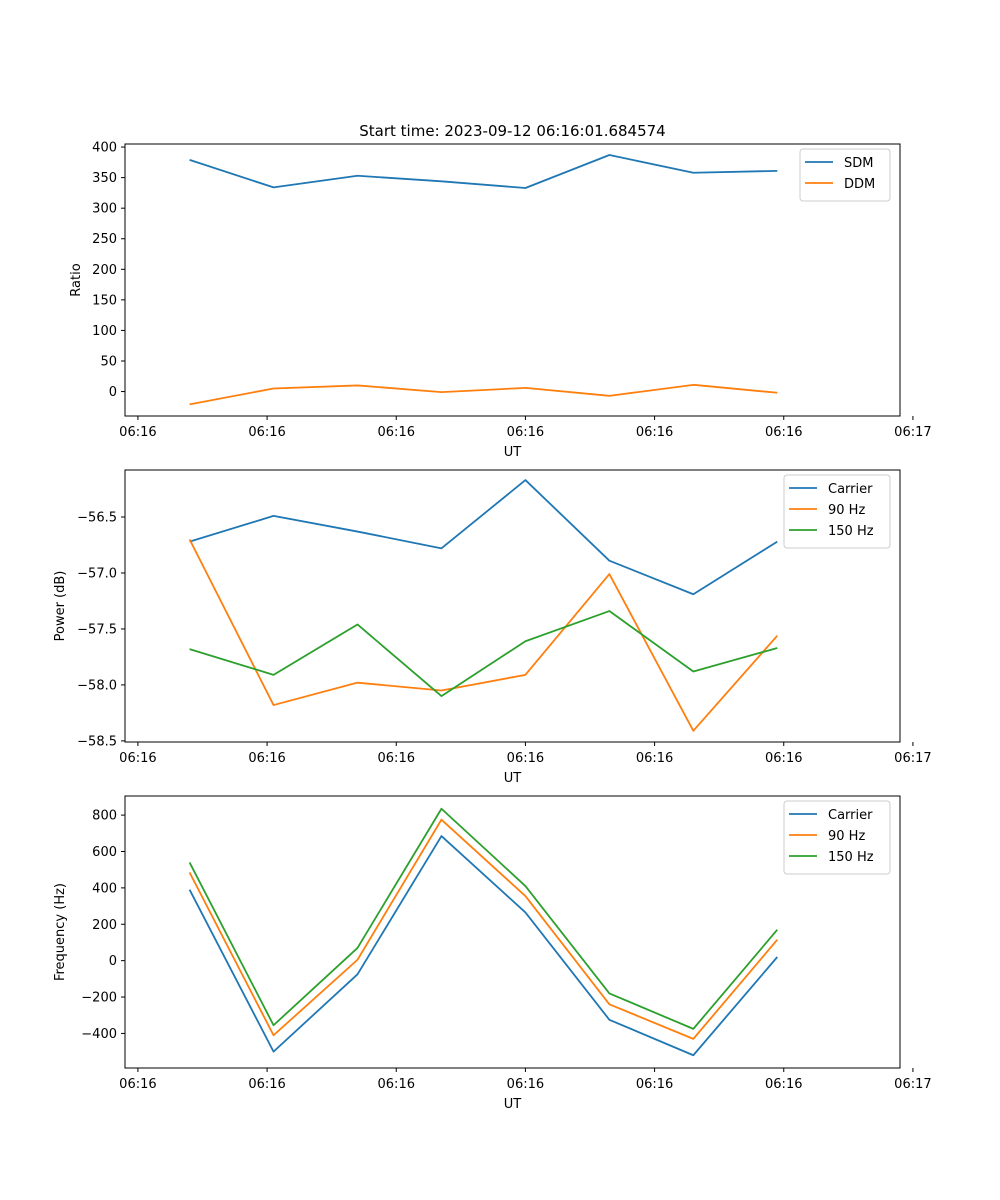  Describe the element at coordinates (108, 361) in the screenshot. I see `y-tick-label: 50` at that location.